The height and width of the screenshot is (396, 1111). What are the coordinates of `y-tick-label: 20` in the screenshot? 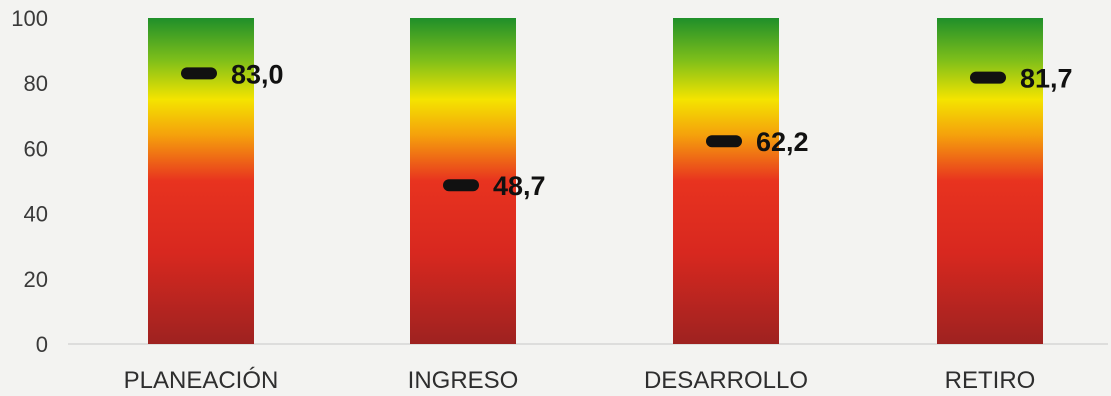 It's located at (36, 279).